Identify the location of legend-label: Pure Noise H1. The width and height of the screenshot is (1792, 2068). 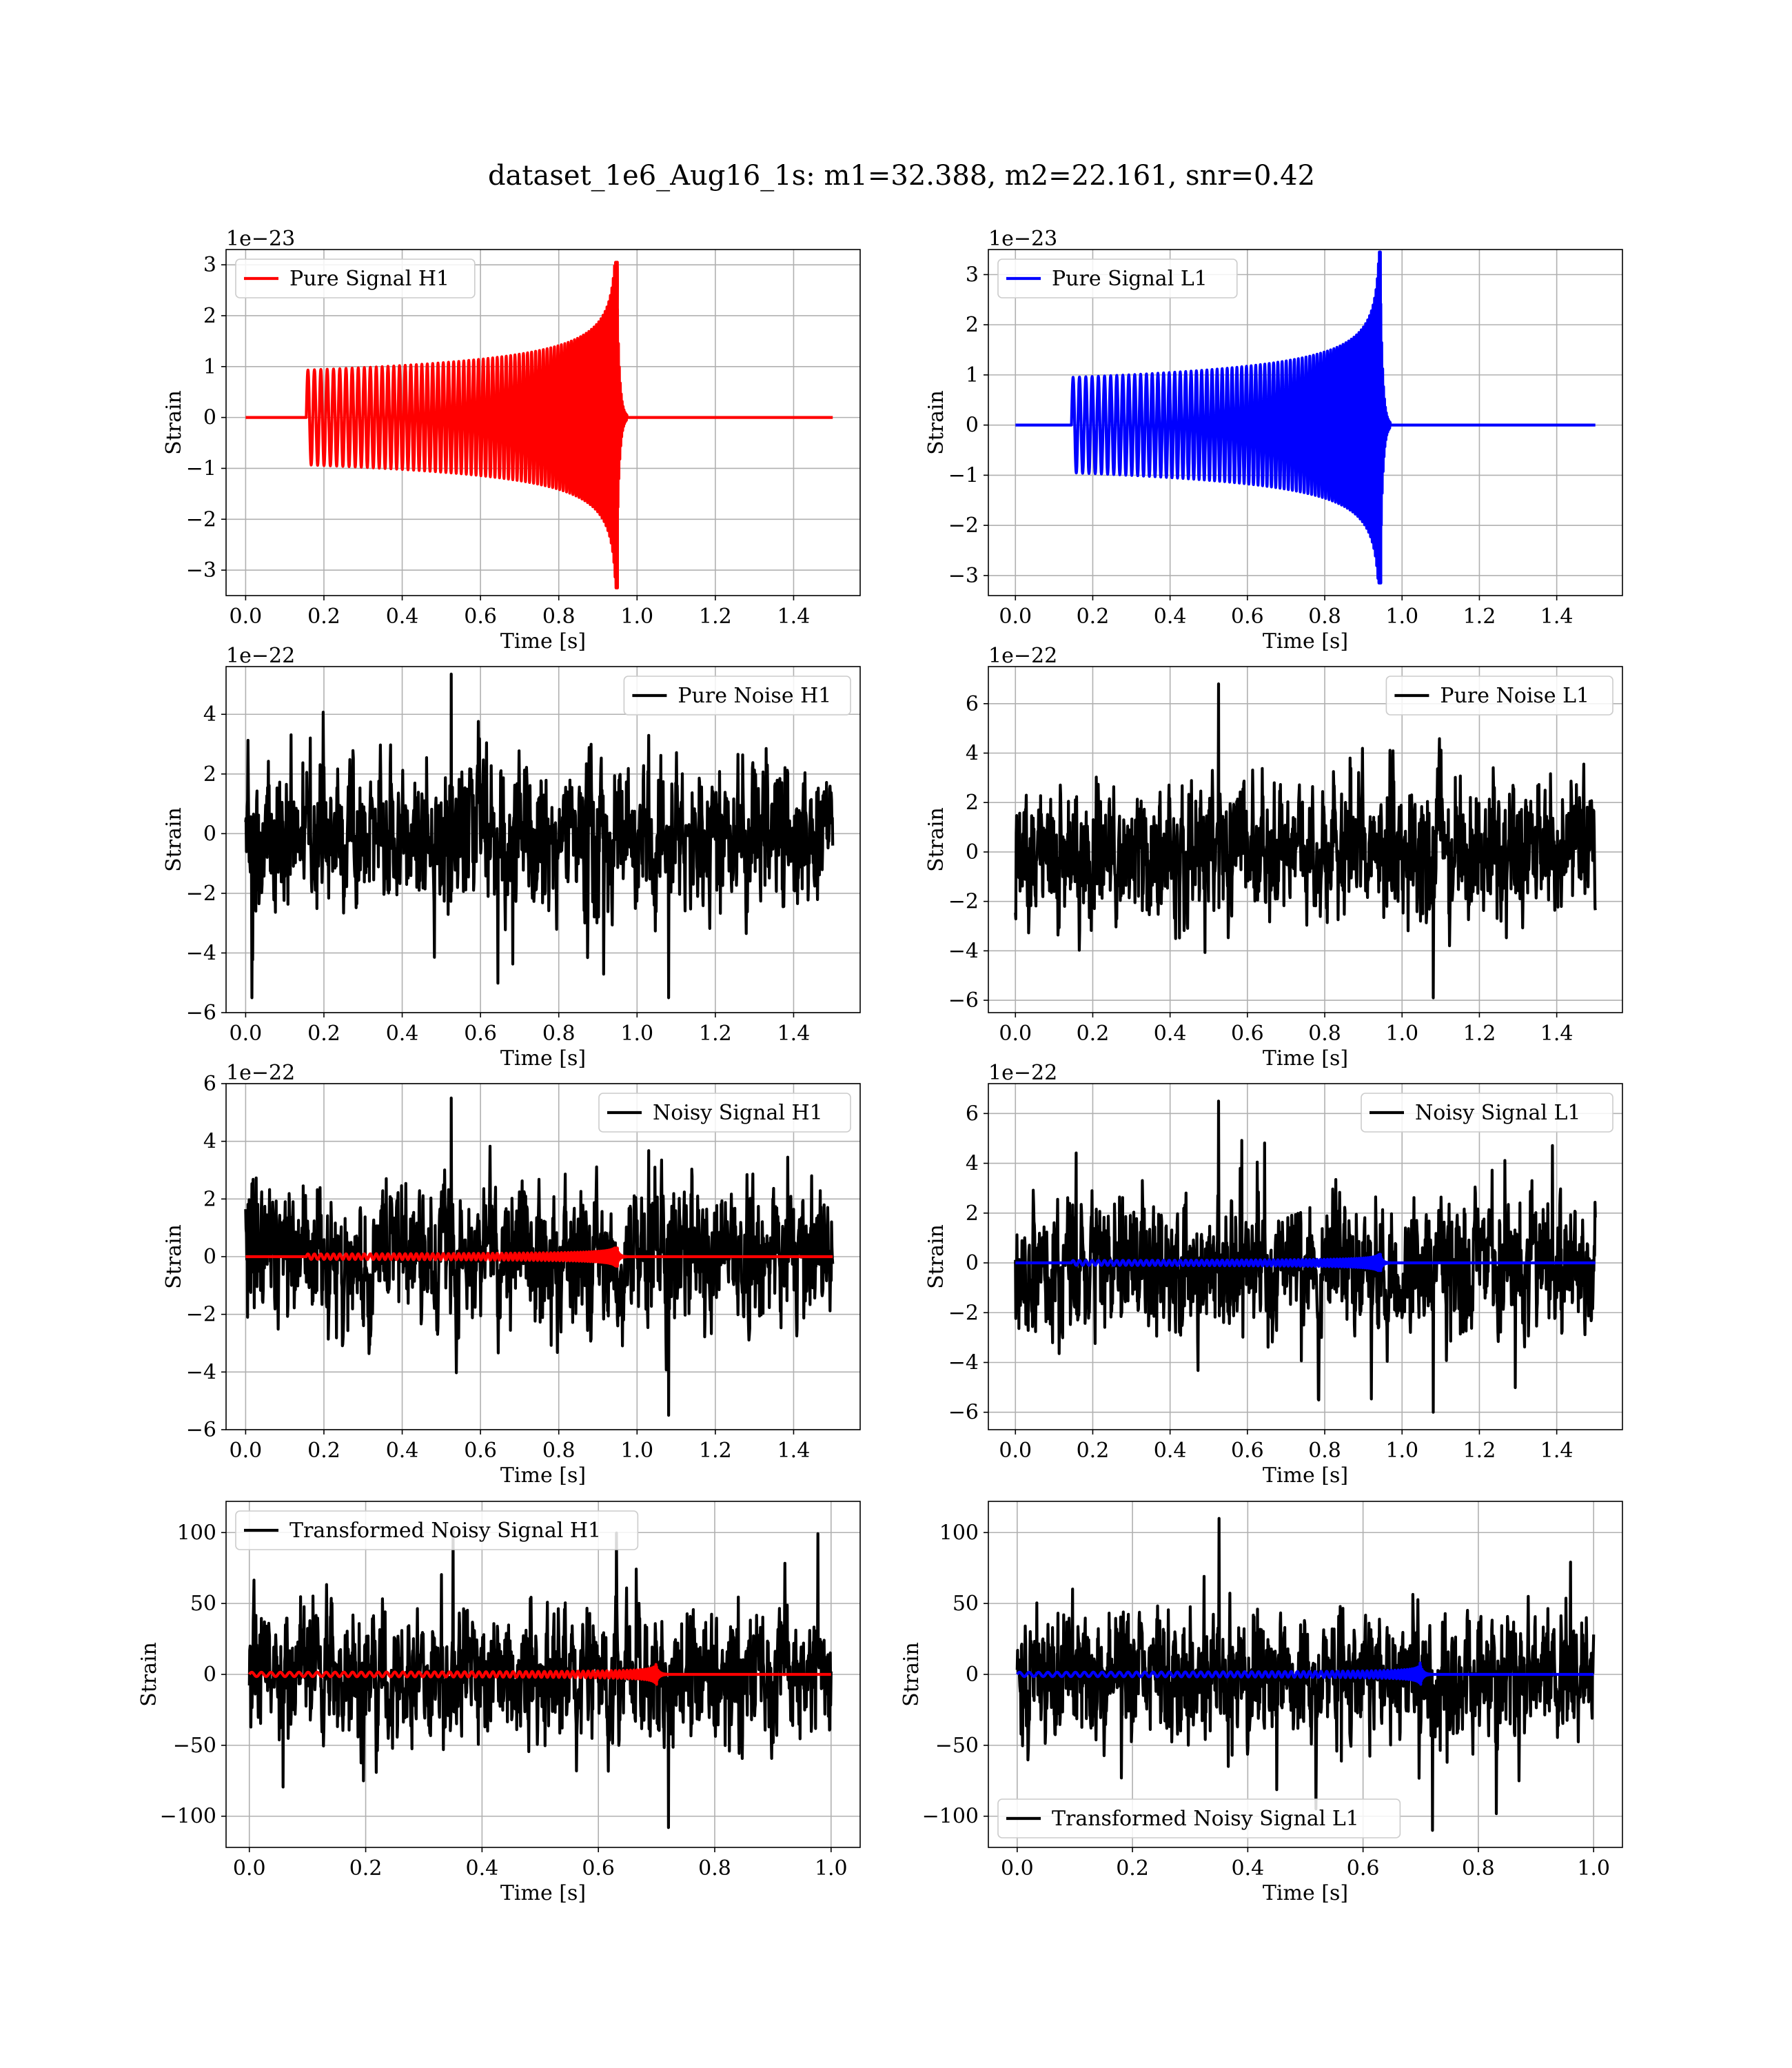
(754, 696).